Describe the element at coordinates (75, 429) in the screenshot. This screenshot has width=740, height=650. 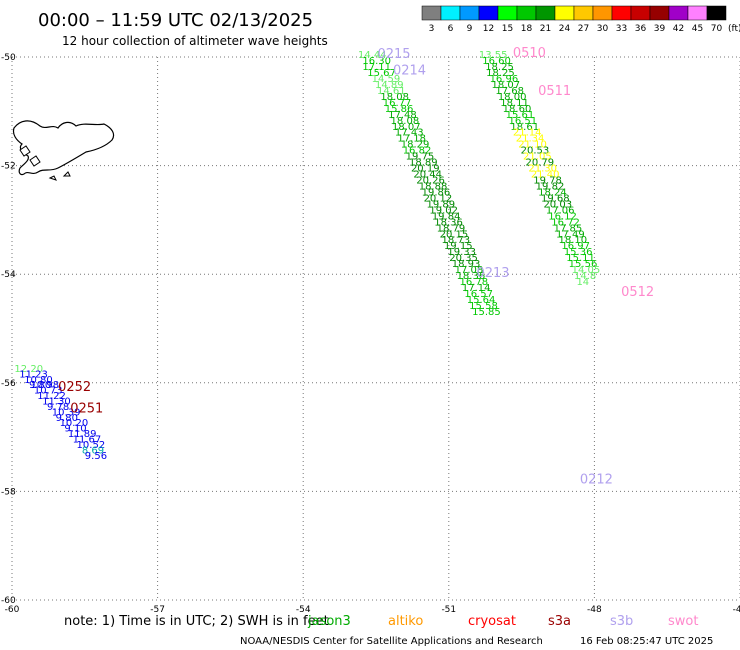
I see `swh-label-2-11: 9.10` at that location.